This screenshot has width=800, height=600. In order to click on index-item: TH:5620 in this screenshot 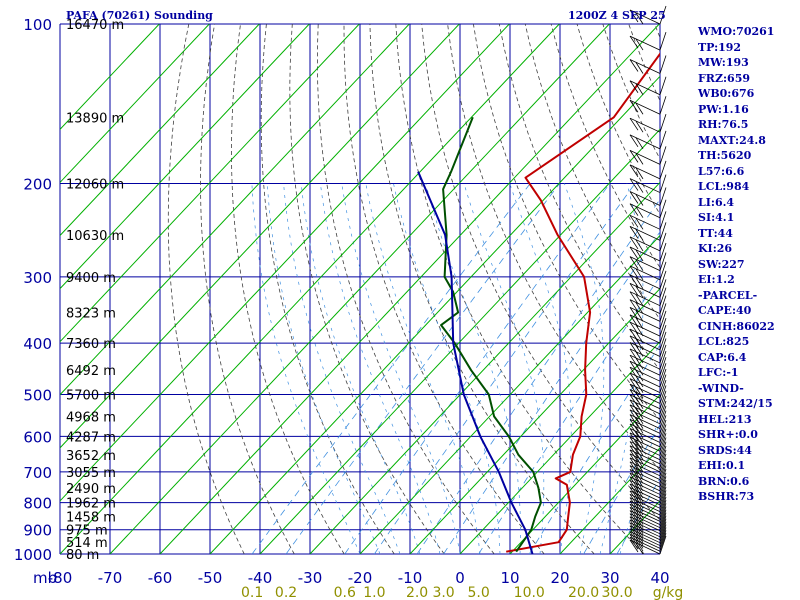, I will do `click(725, 155)`.